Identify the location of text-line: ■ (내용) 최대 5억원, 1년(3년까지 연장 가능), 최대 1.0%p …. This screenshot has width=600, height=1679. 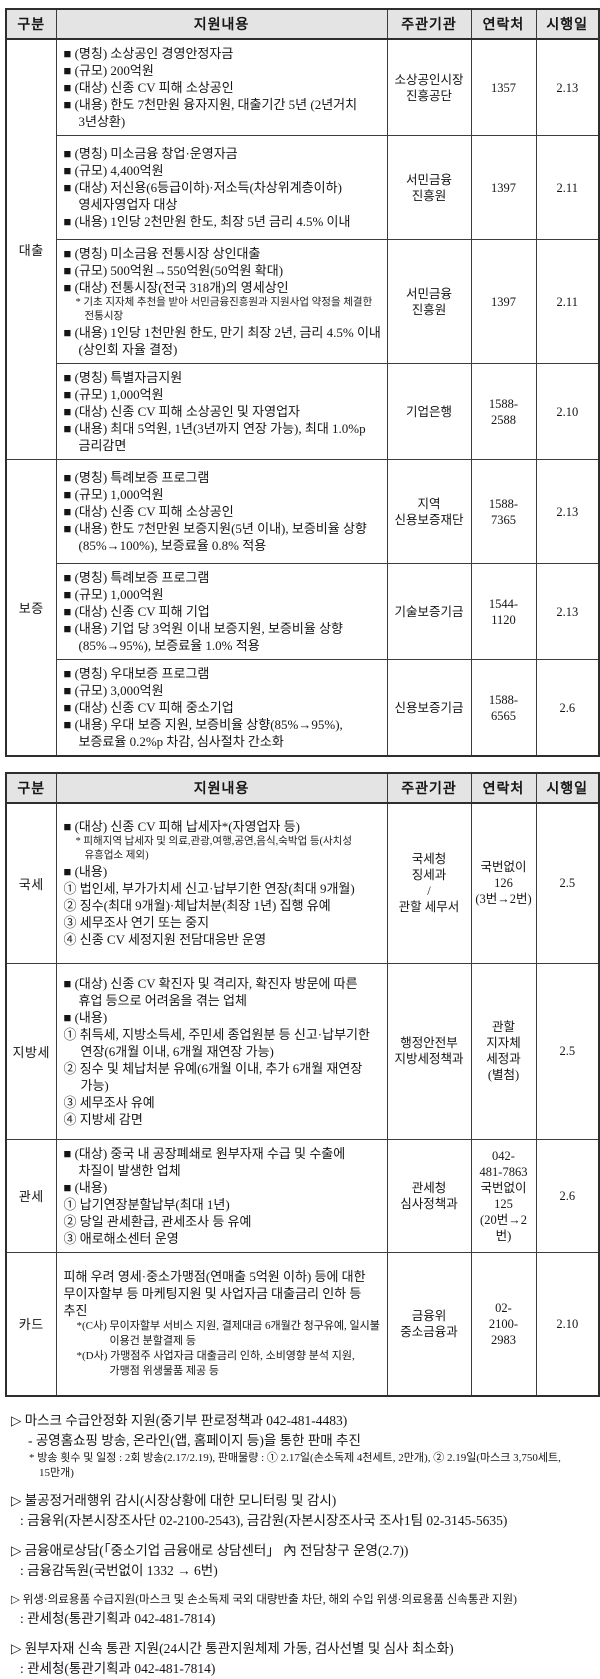
(214, 437).